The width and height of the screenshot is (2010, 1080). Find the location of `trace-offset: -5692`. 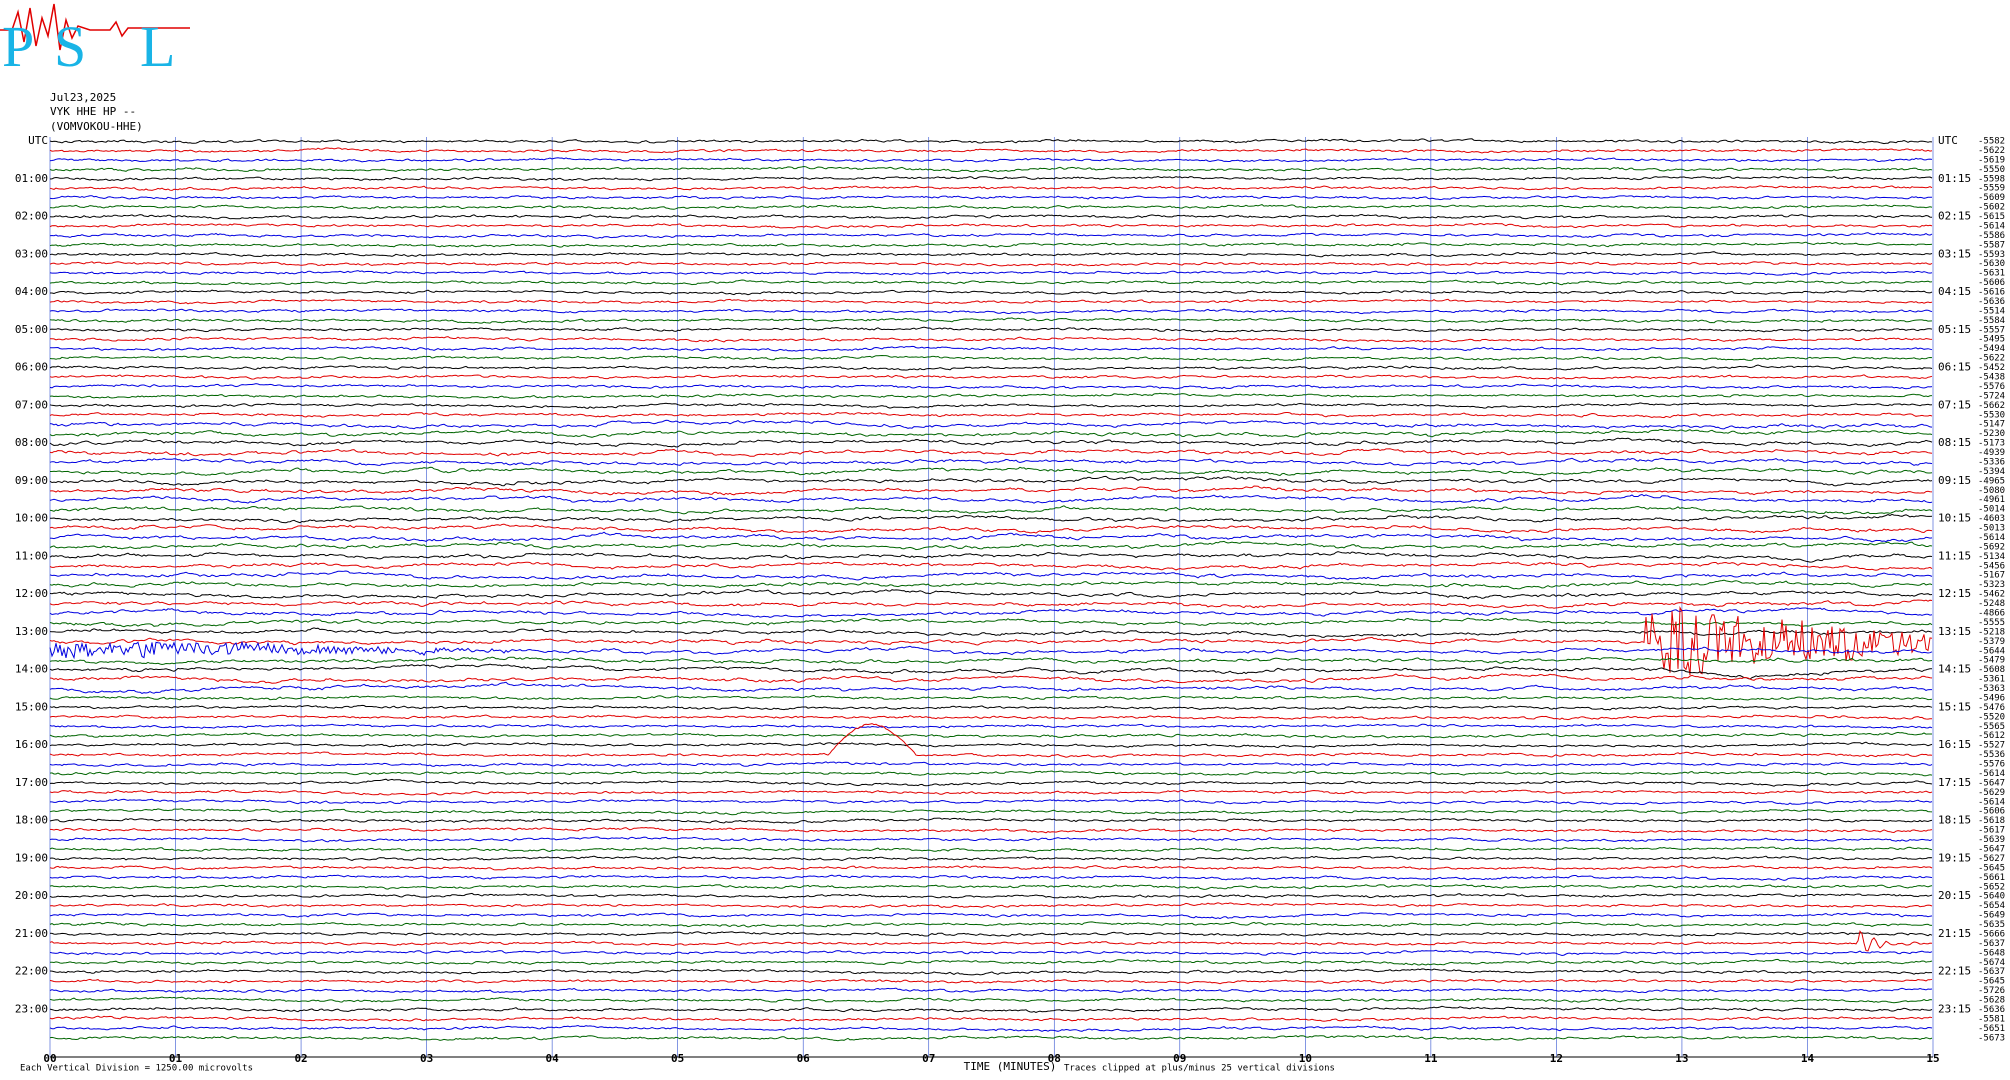

trace-offset: -5692 is located at coordinates (1991, 547).